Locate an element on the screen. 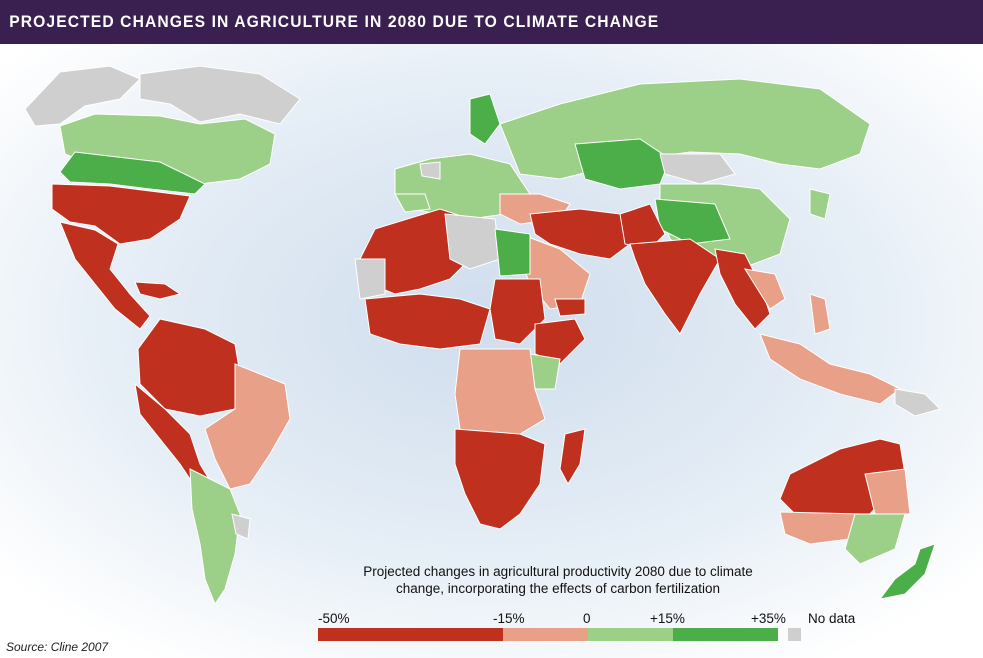  region-indonesia is located at coordinates (830, 369).